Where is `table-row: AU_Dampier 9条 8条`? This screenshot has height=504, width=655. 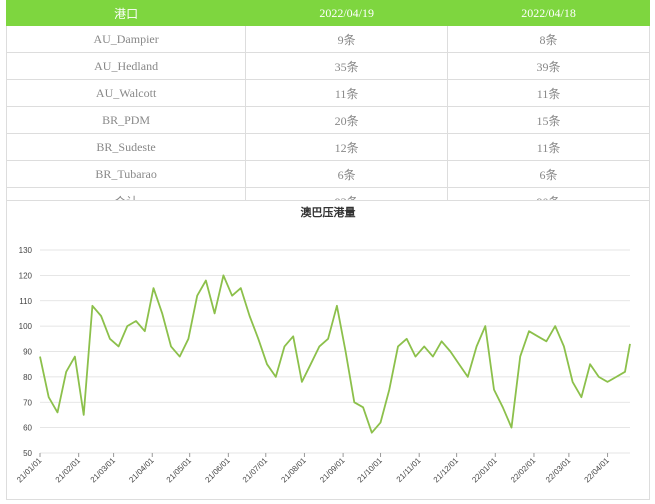 table-row: AU_Dampier 9条 8条 is located at coordinates (327, 39).